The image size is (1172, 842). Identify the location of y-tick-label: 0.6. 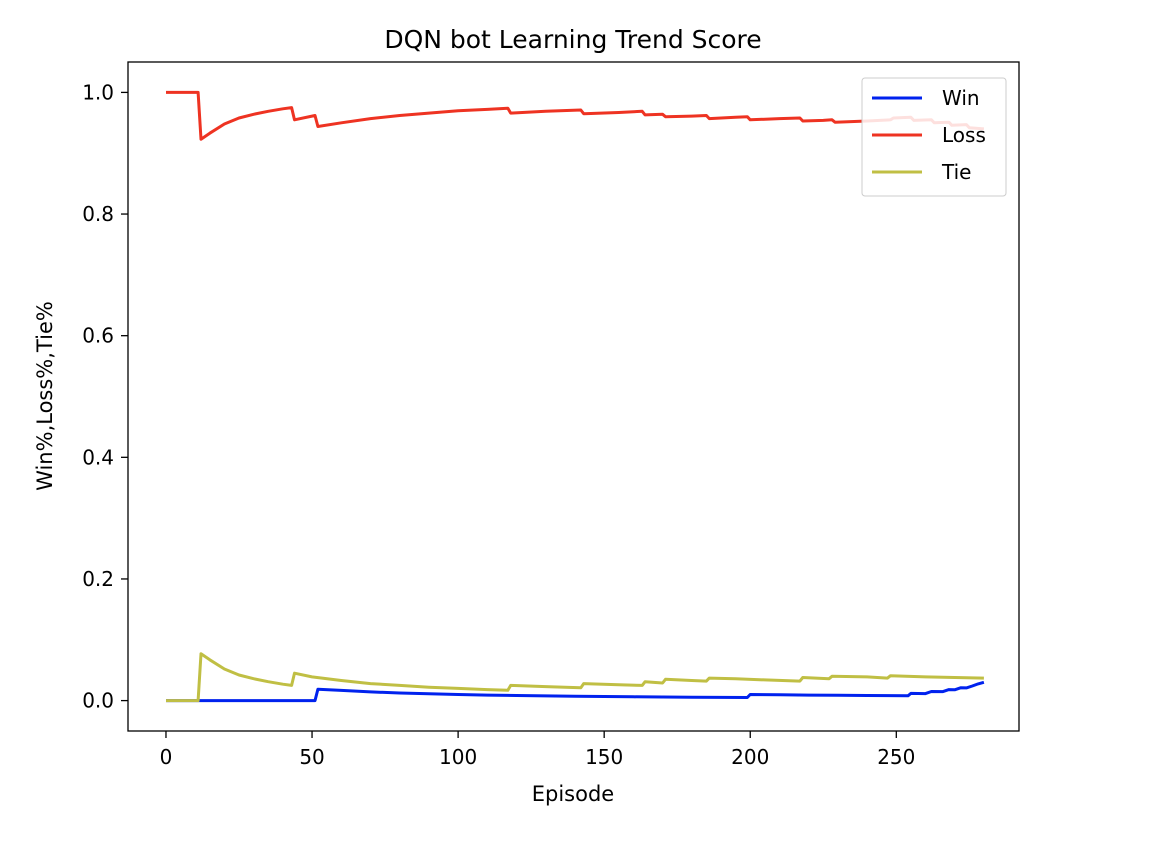
(98, 336).